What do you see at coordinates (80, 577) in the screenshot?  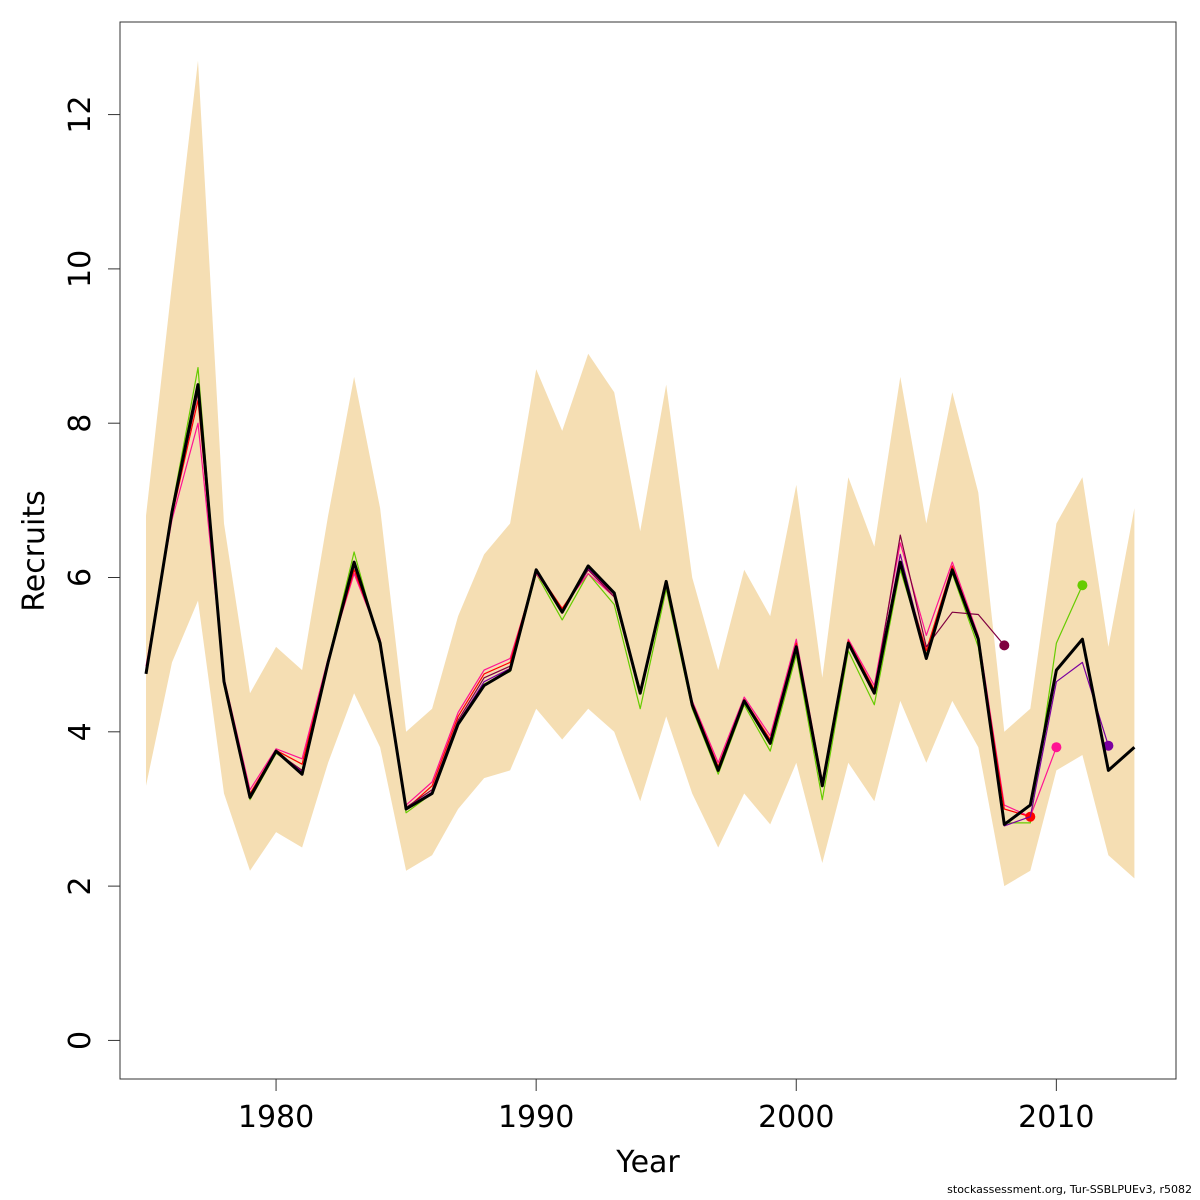 I see `y-tick-label: 6` at bounding box center [80, 577].